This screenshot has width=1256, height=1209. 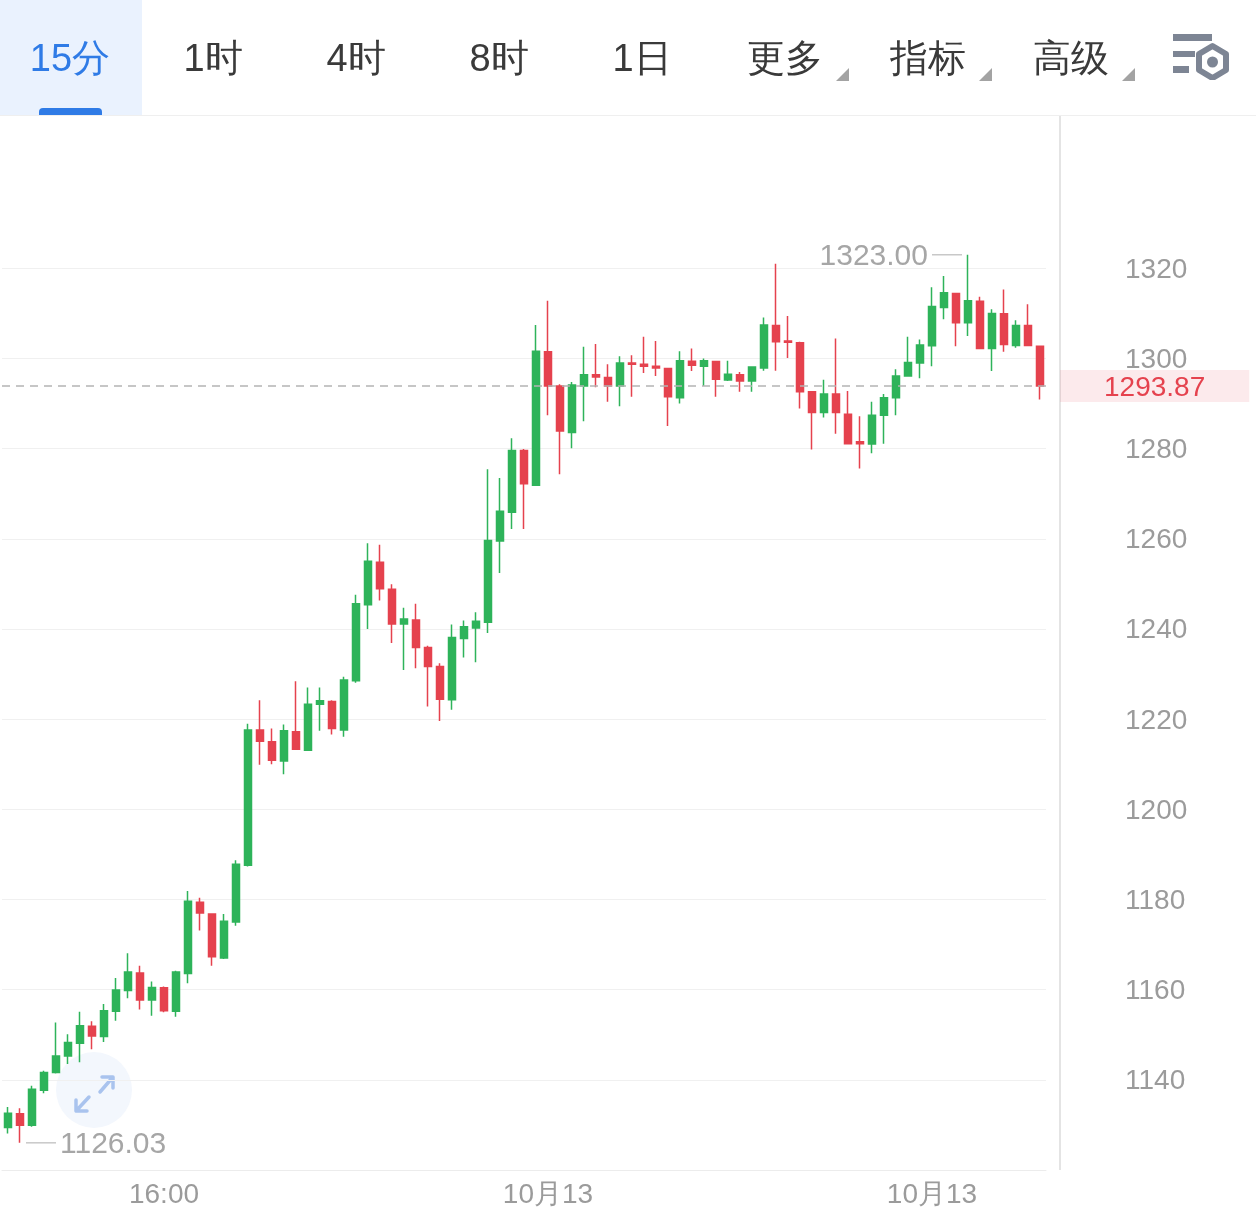 I want to click on y-tick-label: 1180, so click(x=1155, y=899).